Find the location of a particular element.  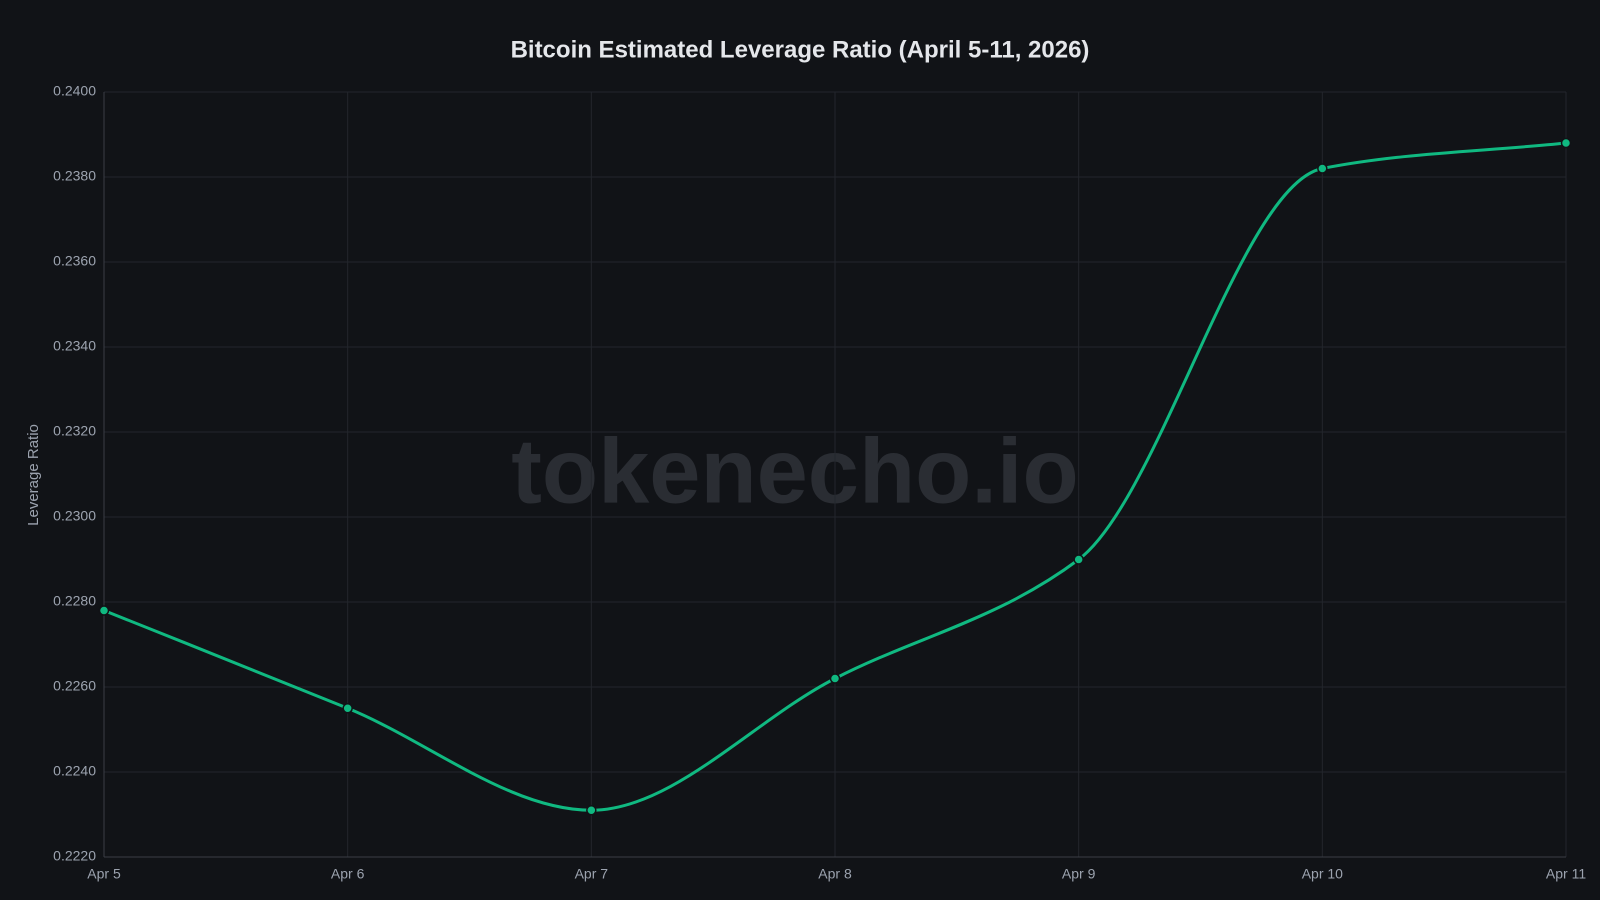

y-tick-label: 0.2320 is located at coordinates (74, 431).